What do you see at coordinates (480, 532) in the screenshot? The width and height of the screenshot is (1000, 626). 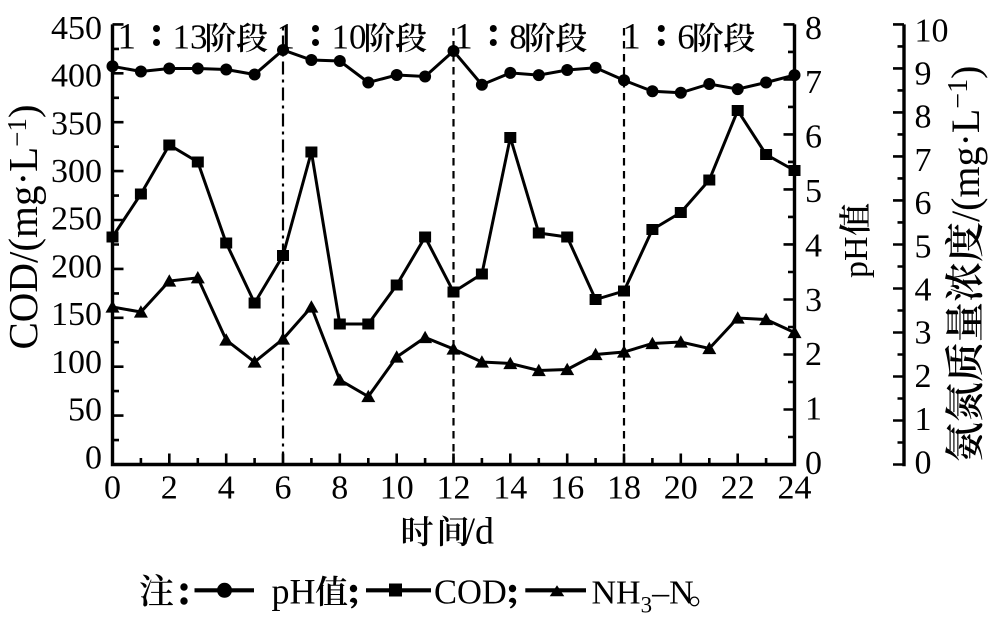 I see `svg-text: /d` at bounding box center [480, 532].